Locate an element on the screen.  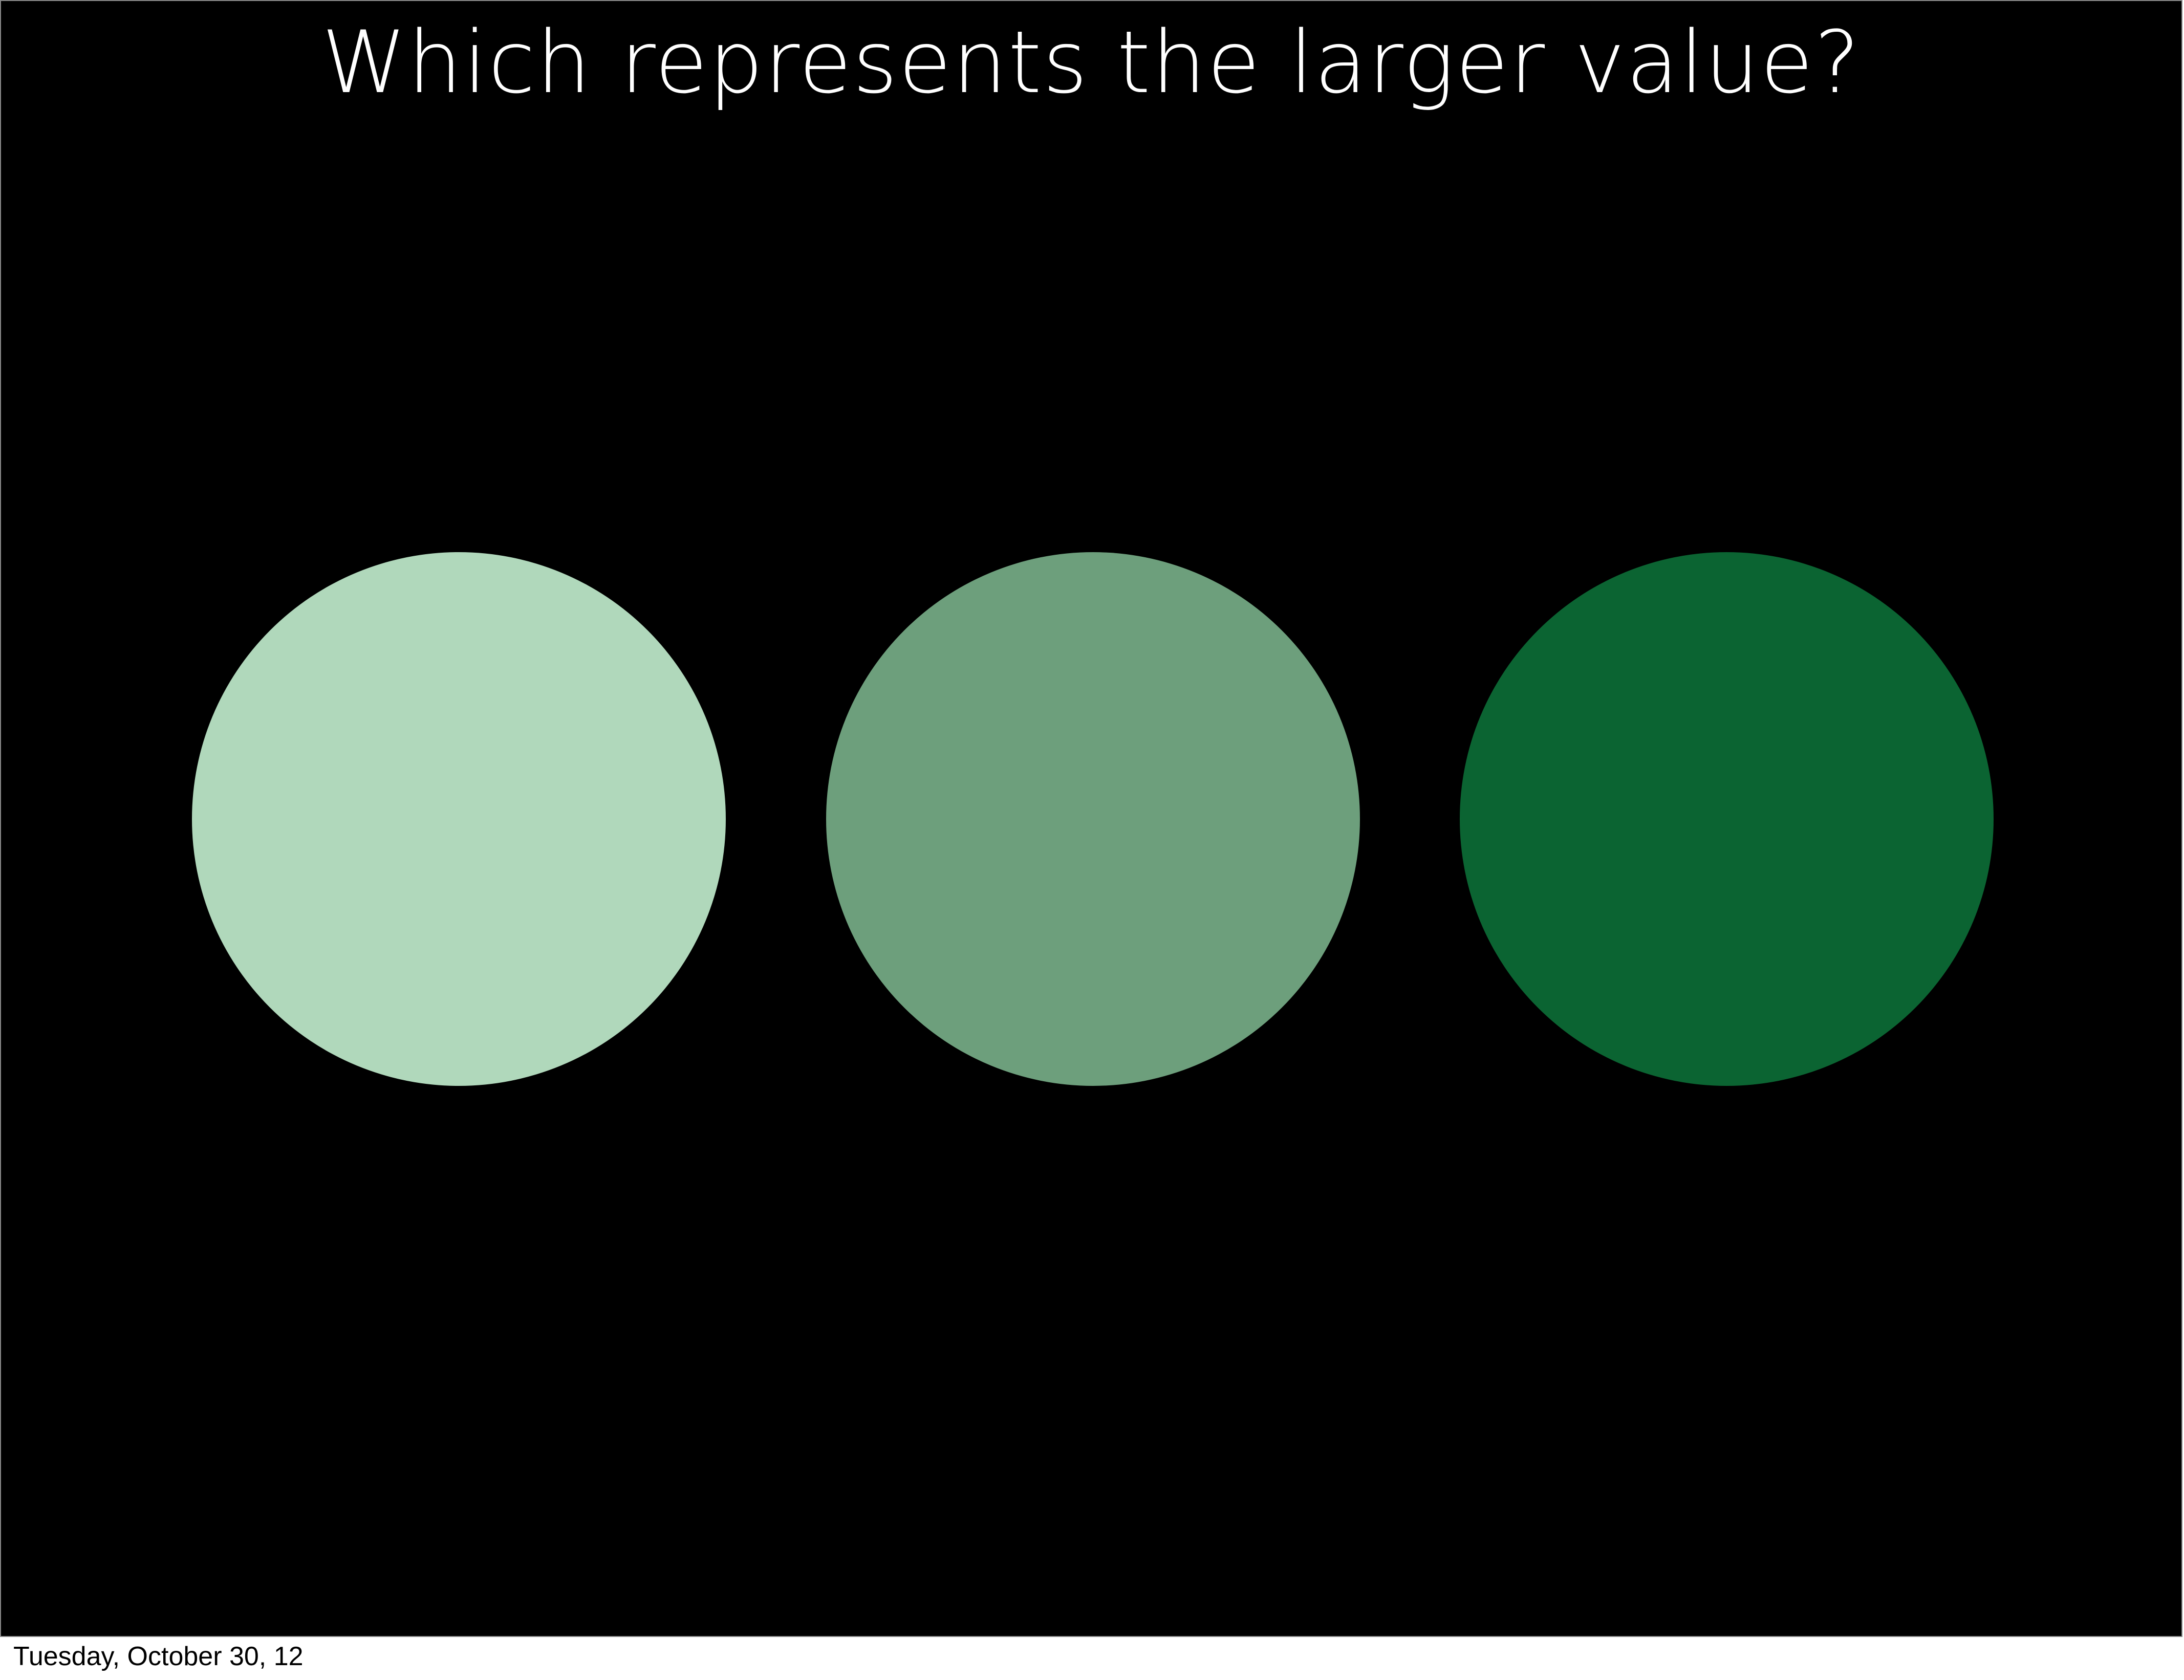
dark-green-circle is located at coordinates (1727, 819).